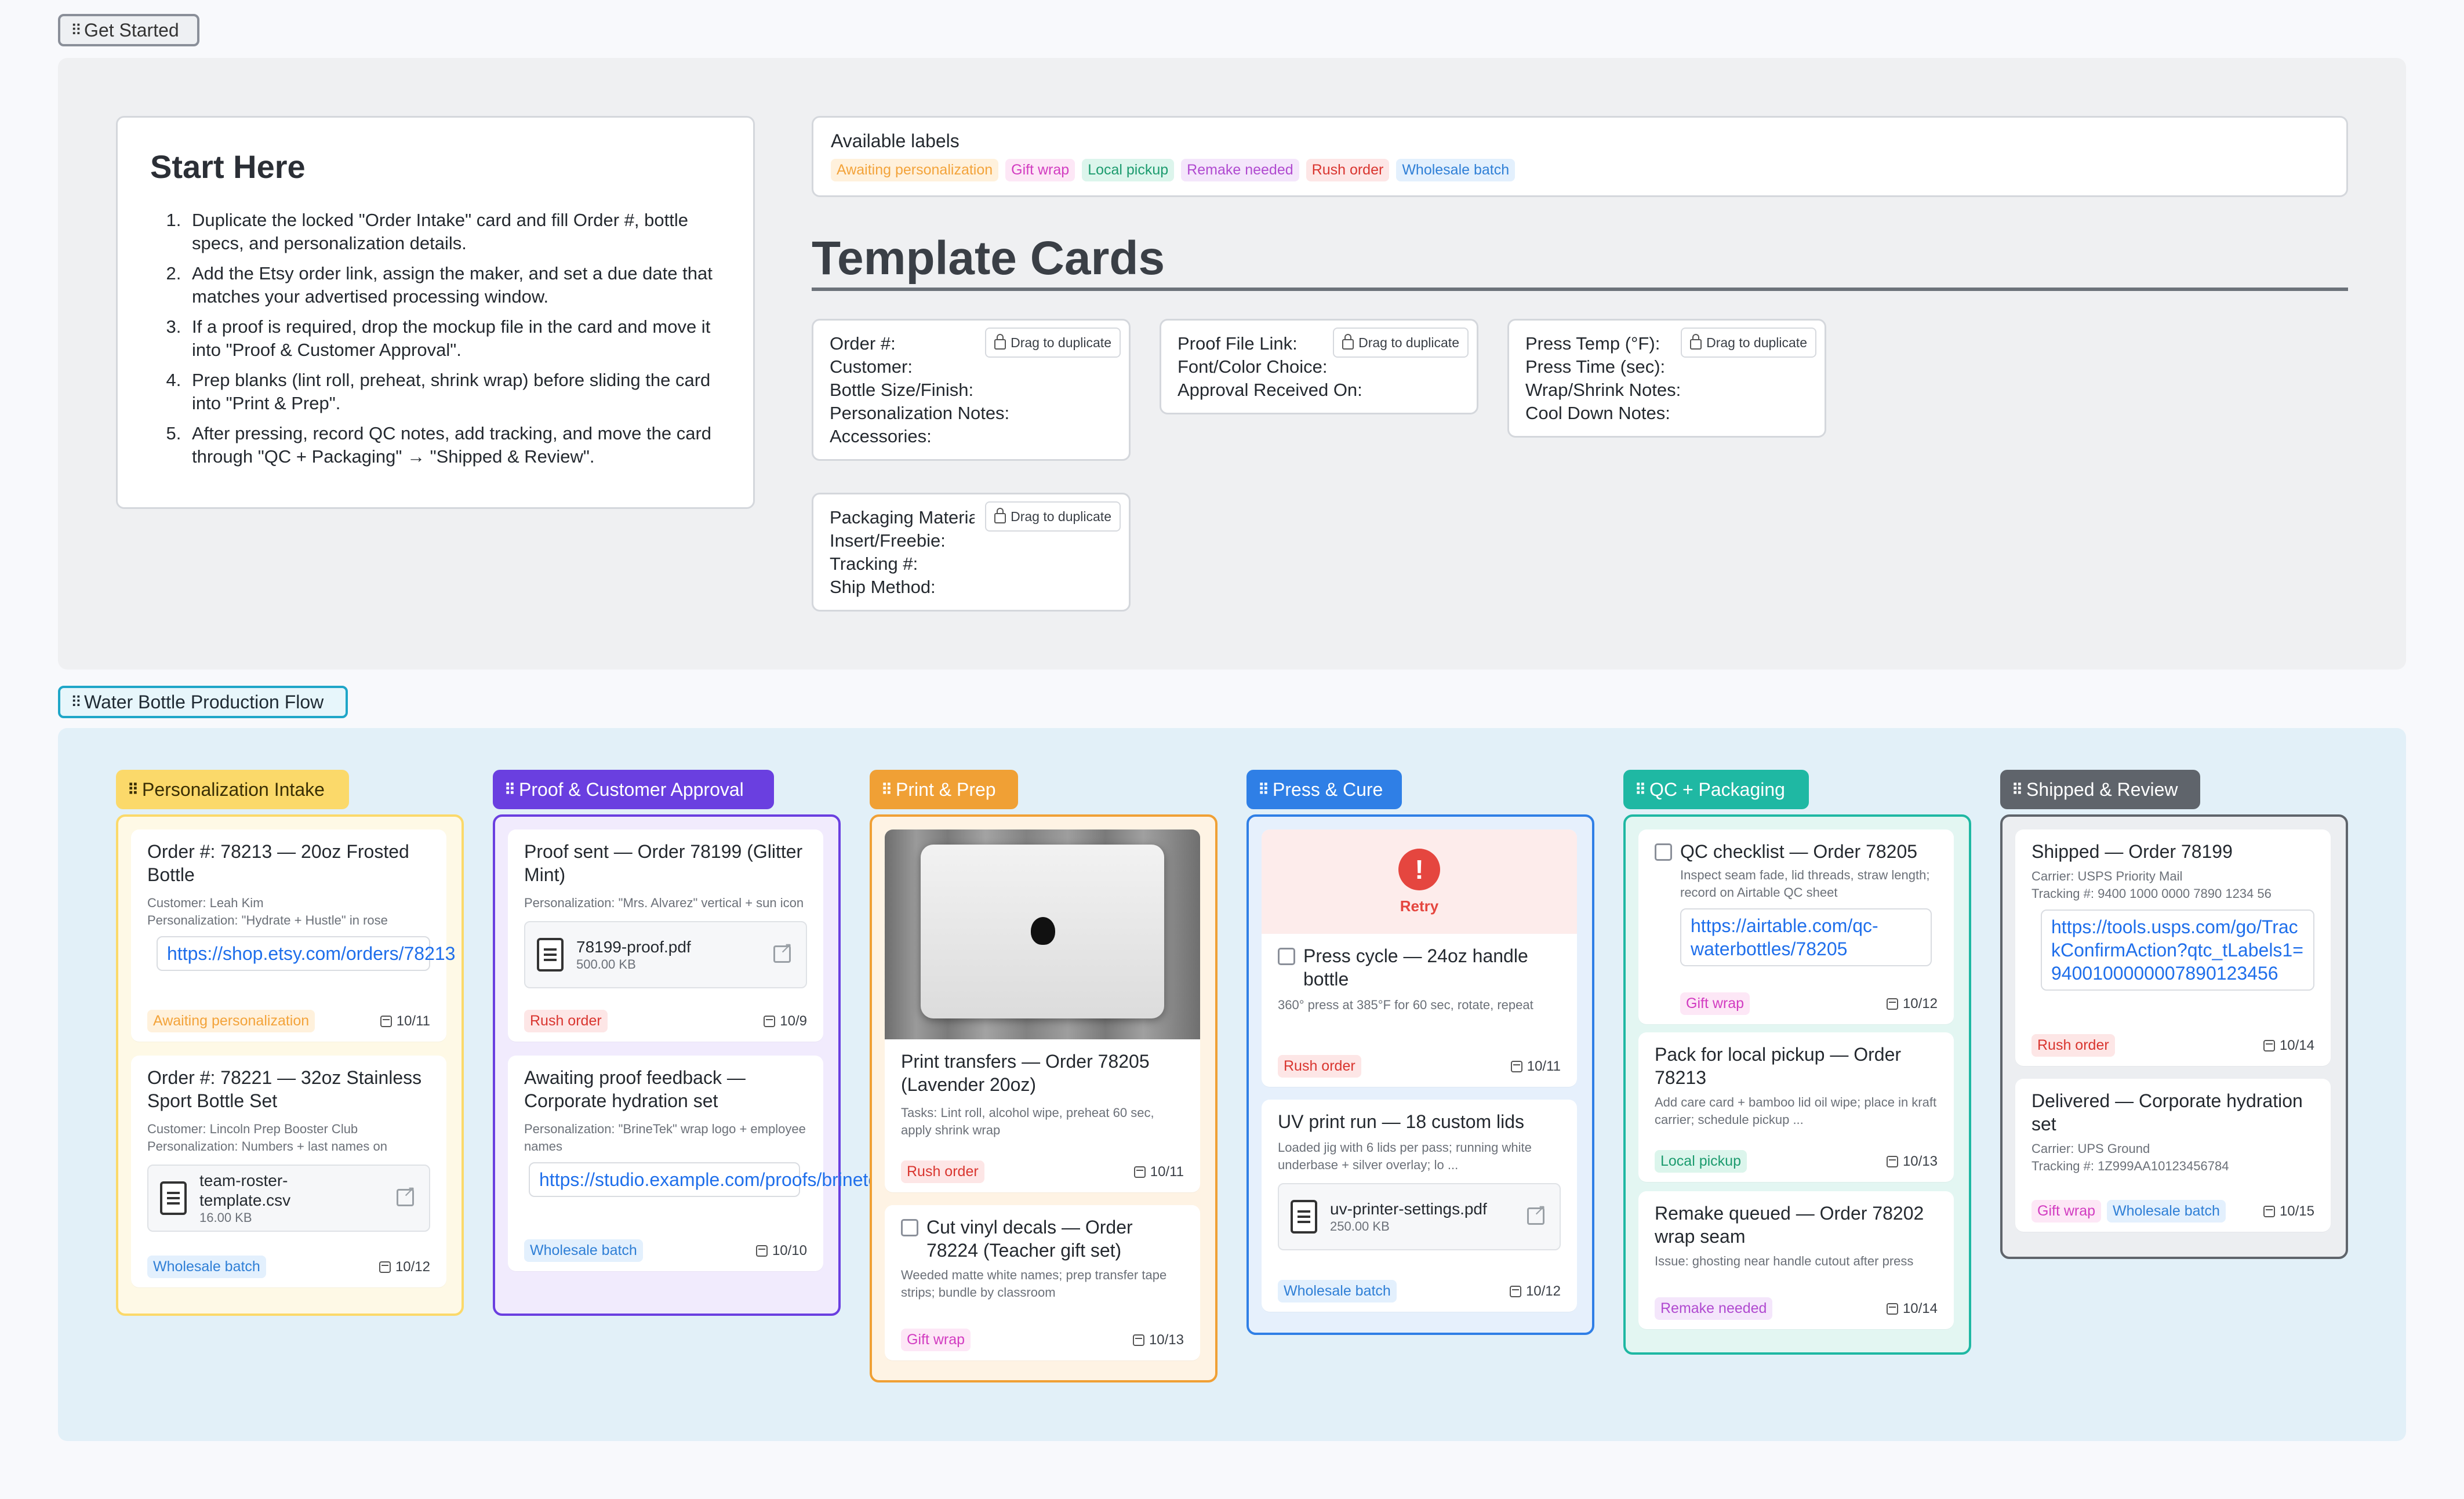  What do you see at coordinates (1716, 789) in the screenshot?
I see `column-header-qc-packaging: ⠿ QC + Packaging` at bounding box center [1716, 789].